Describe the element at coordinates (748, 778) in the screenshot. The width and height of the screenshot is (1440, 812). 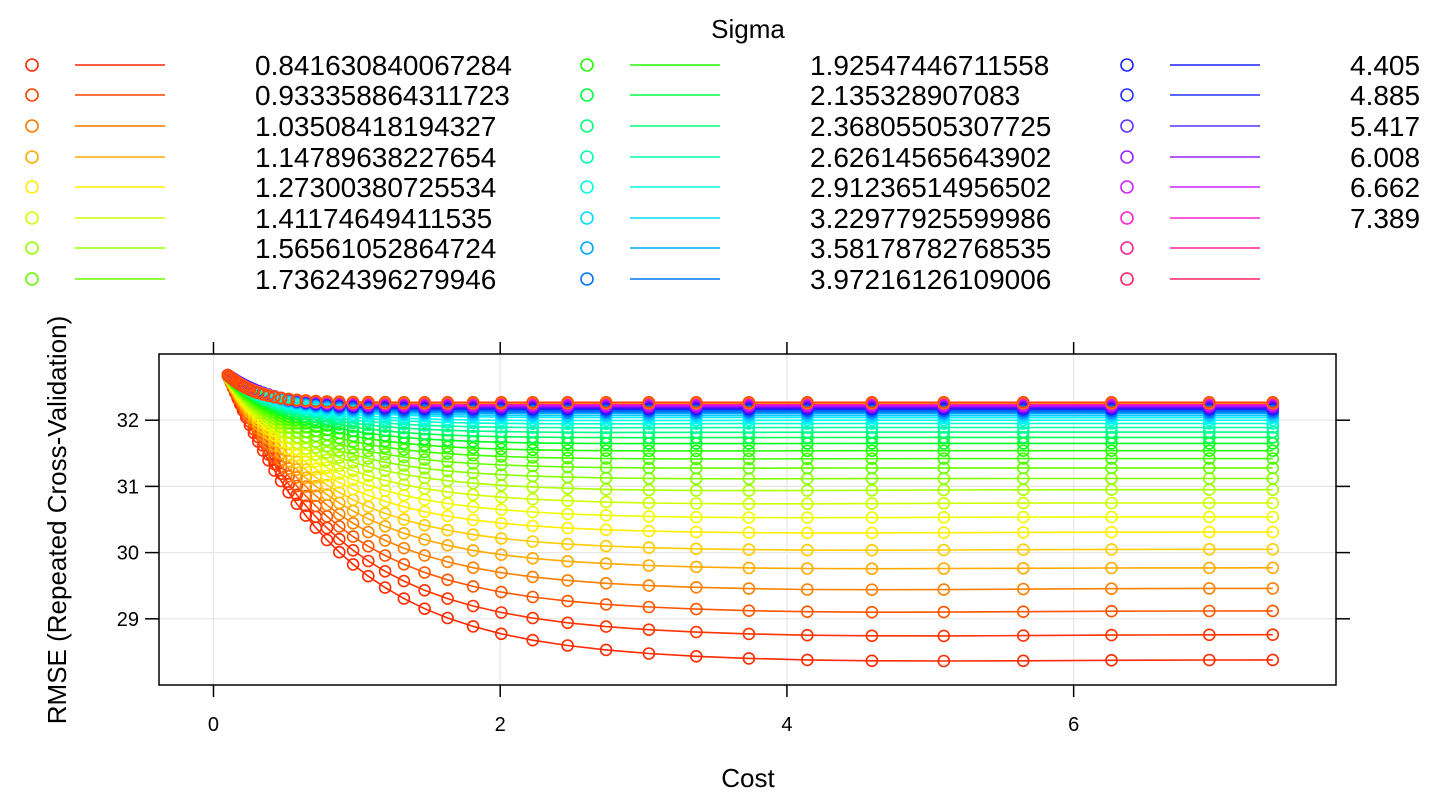
I see `x-axis-label: Cost` at that location.